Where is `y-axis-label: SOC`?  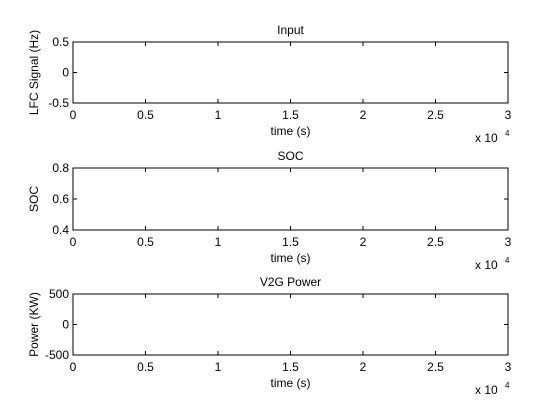 y-axis-label: SOC is located at coordinates (34, 199).